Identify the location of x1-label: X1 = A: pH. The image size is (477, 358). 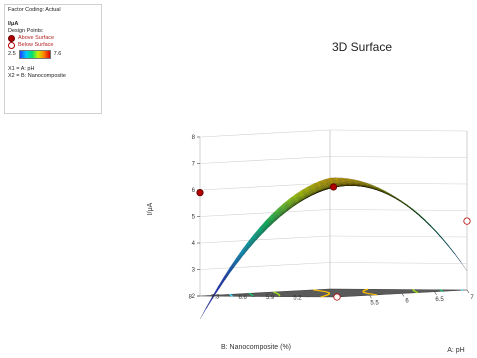
(21, 69).